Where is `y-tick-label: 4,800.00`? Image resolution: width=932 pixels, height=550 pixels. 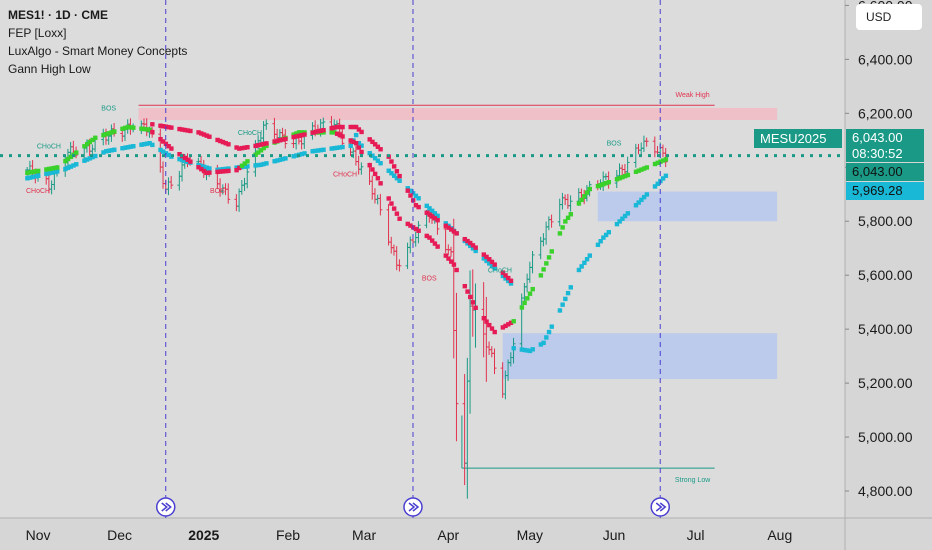
y-tick-label: 4,800.00 is located at coordinates (885, 491).